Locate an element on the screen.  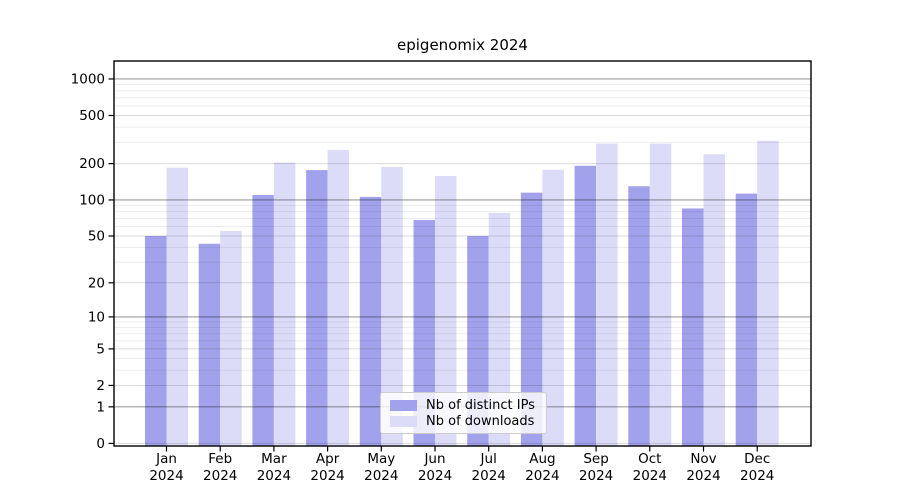
bar-distinct-ips-dec is located at coordinates (746, 319).